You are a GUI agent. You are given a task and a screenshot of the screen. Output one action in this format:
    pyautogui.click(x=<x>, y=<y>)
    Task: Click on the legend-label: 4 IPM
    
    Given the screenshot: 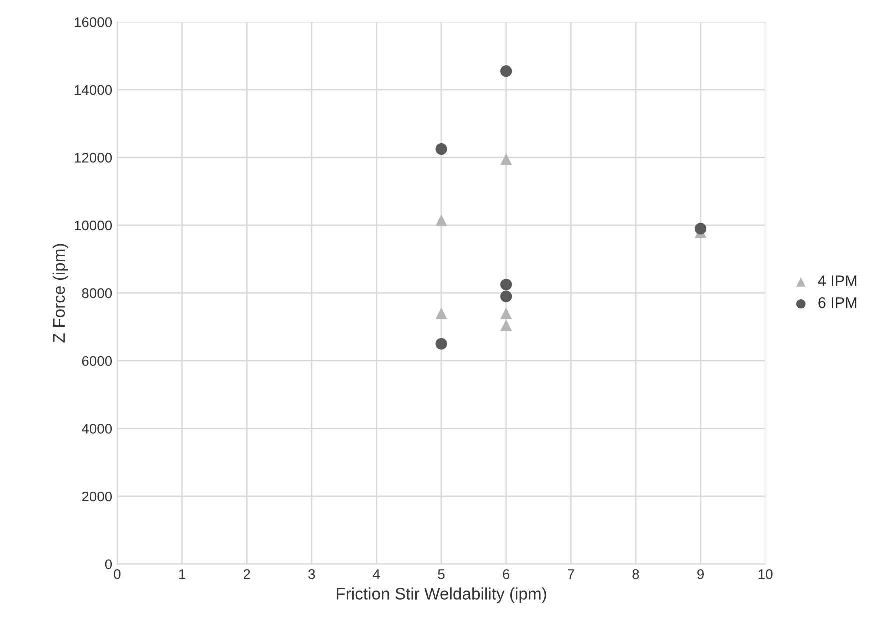 What is the action you would take?
    pyautogui.click(x=837, y=281)
    